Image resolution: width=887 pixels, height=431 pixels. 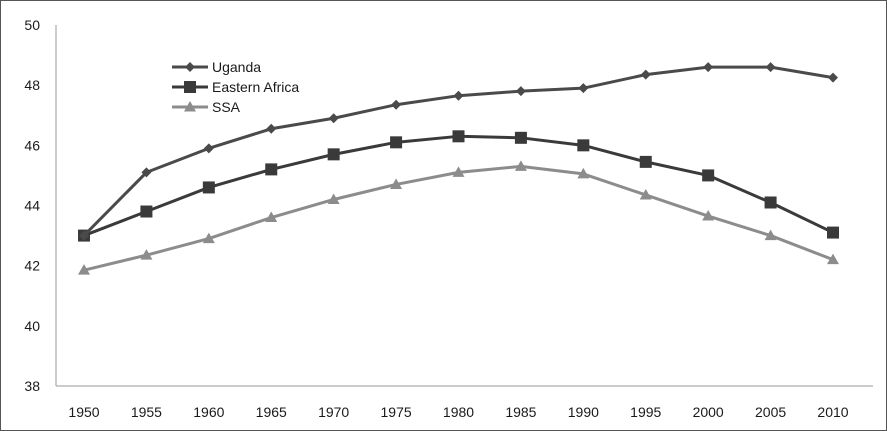 I want to click on x-tick-label: 1970, so click(x=333, y=412).